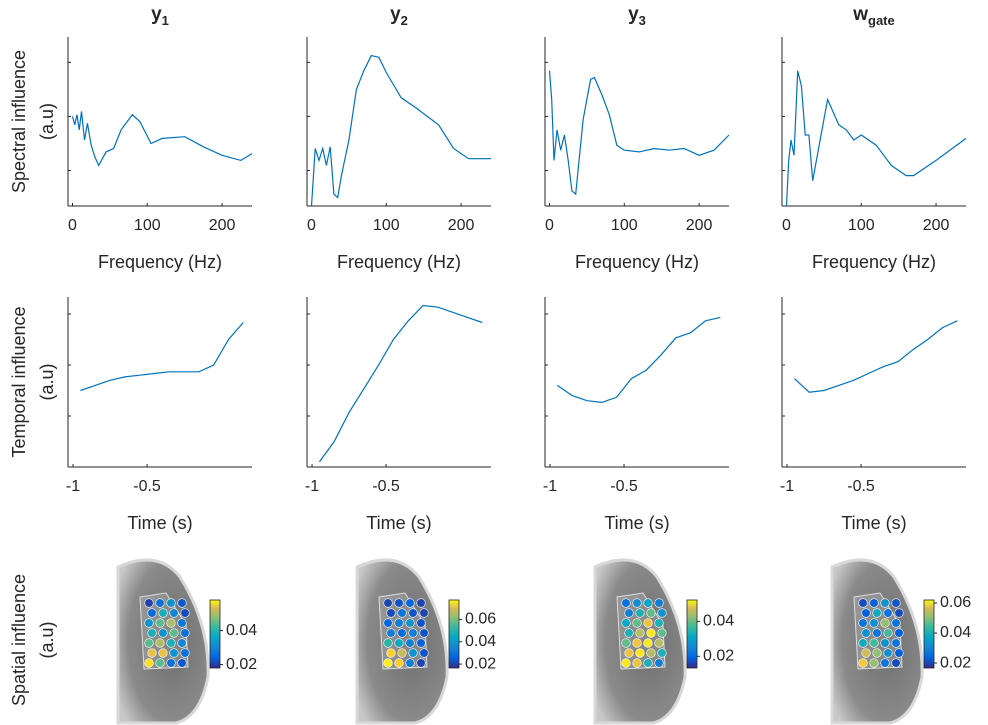 This screenshot has height=725, width=988. Describe the element at coordinates (786, 225) in the screenshot. I see `x-tick-label: 0` at that location.